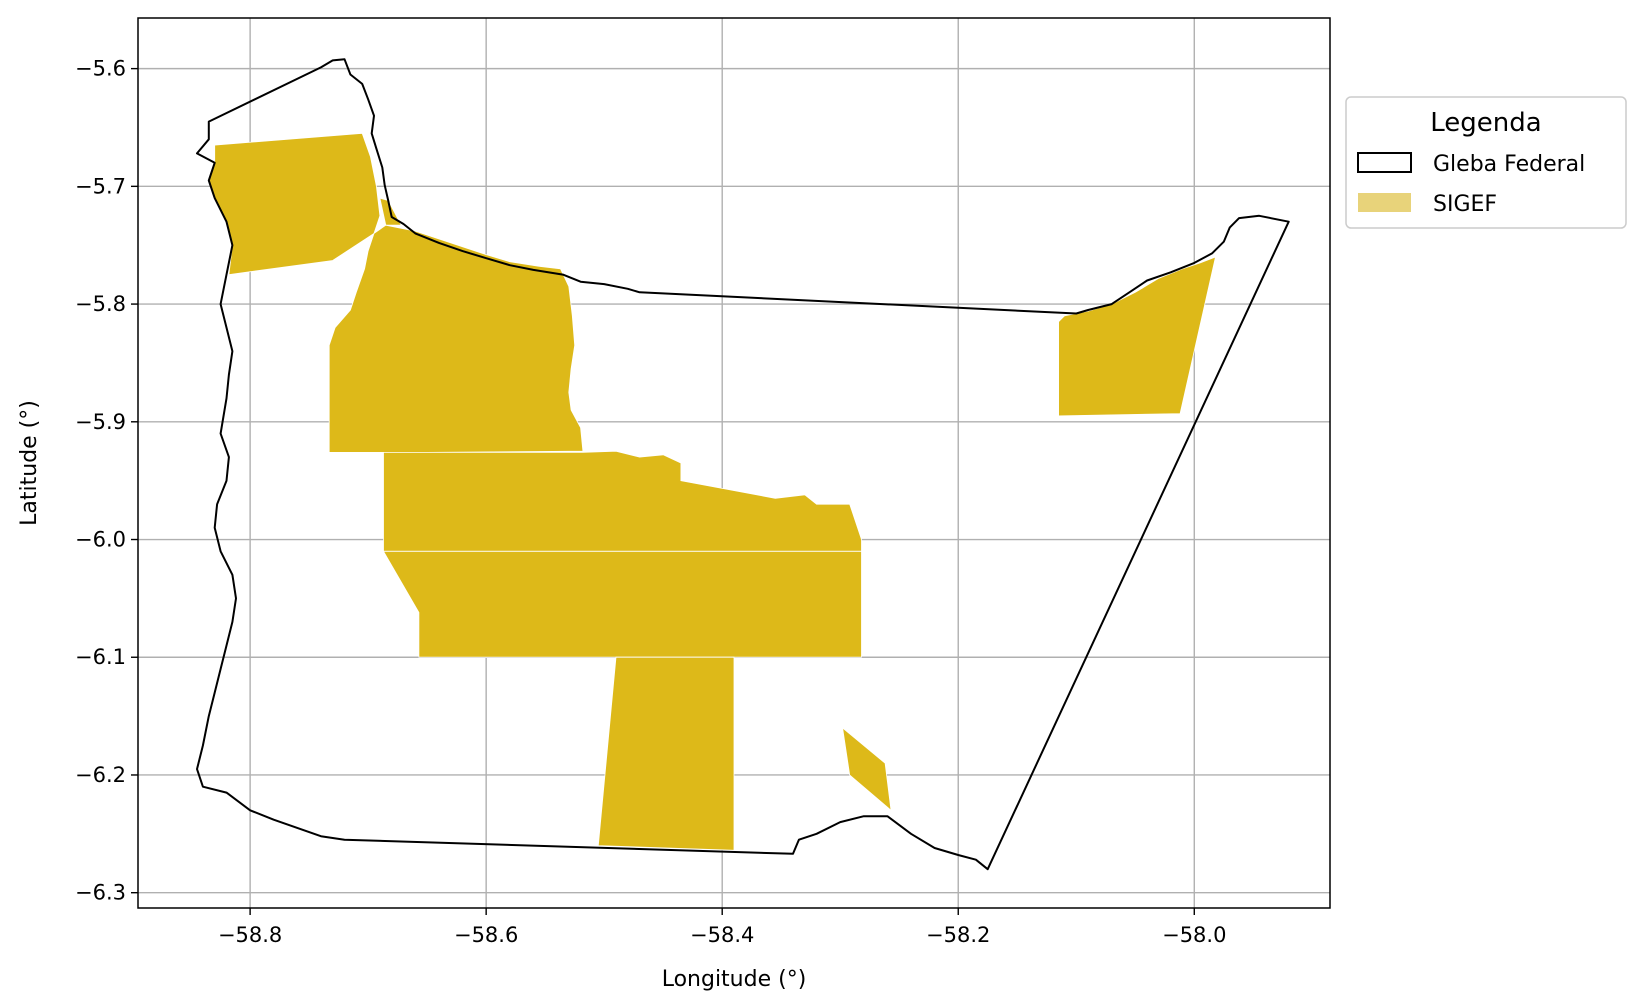 This screenshot has width=1638, height=1006. I want to click on y-tick-label: −6.2, so click(100, 775).